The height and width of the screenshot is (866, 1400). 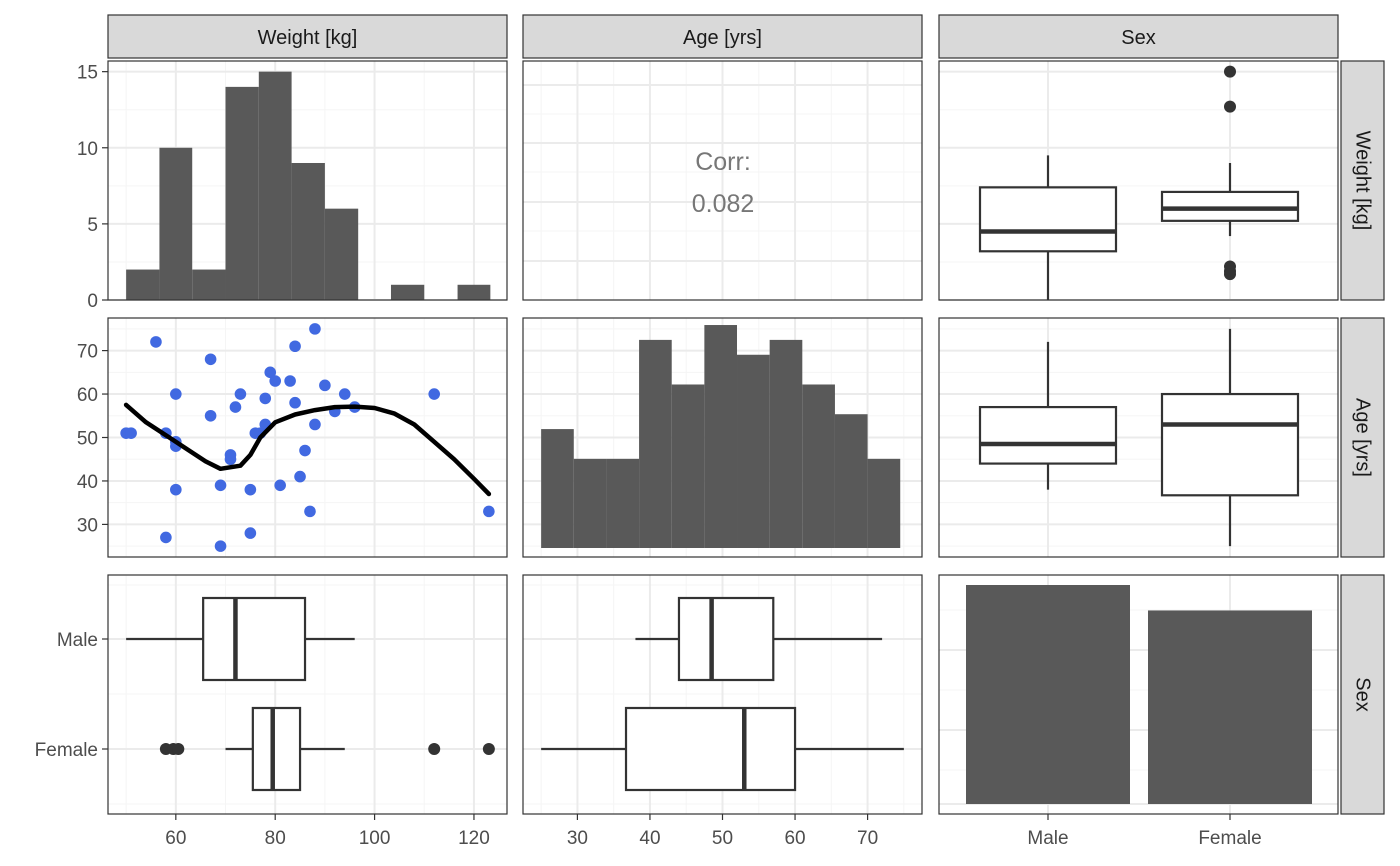 What do you see at coordinates (649, 838) in the screenshot?
I see `x-tick-label: 40` at bounding box center [649, 838].